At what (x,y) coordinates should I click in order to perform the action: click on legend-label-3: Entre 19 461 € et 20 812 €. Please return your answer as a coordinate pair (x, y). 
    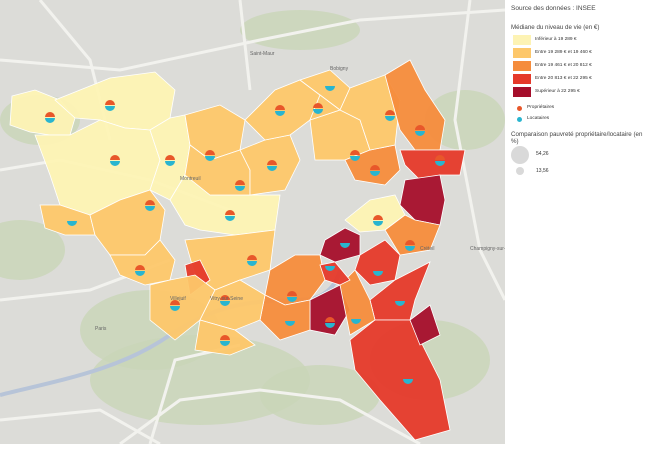
    Looking at the image, I should click on (563, 65).